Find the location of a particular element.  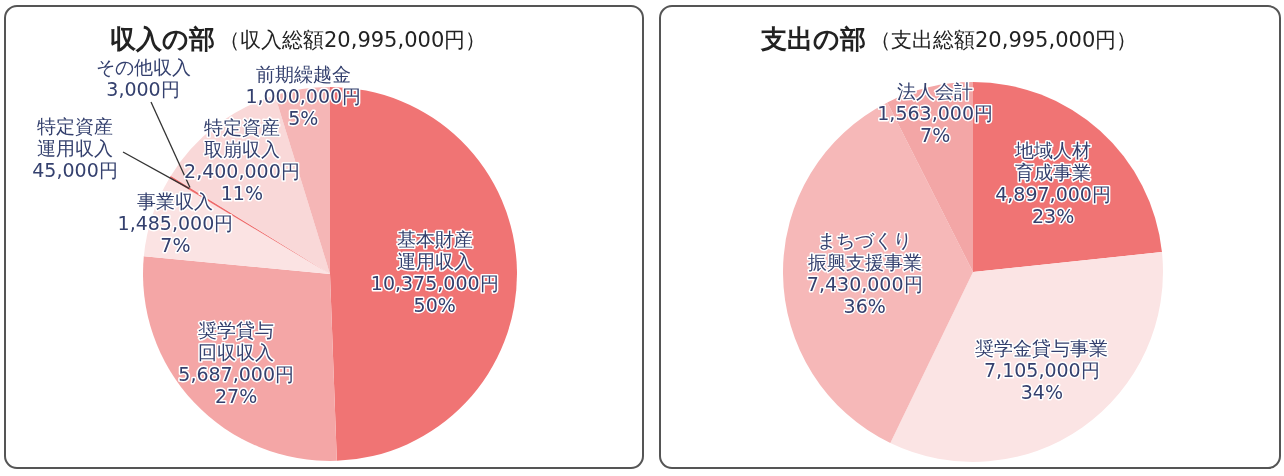

data-label: 7,430,000円 36% is located at coordinates (864, 294).